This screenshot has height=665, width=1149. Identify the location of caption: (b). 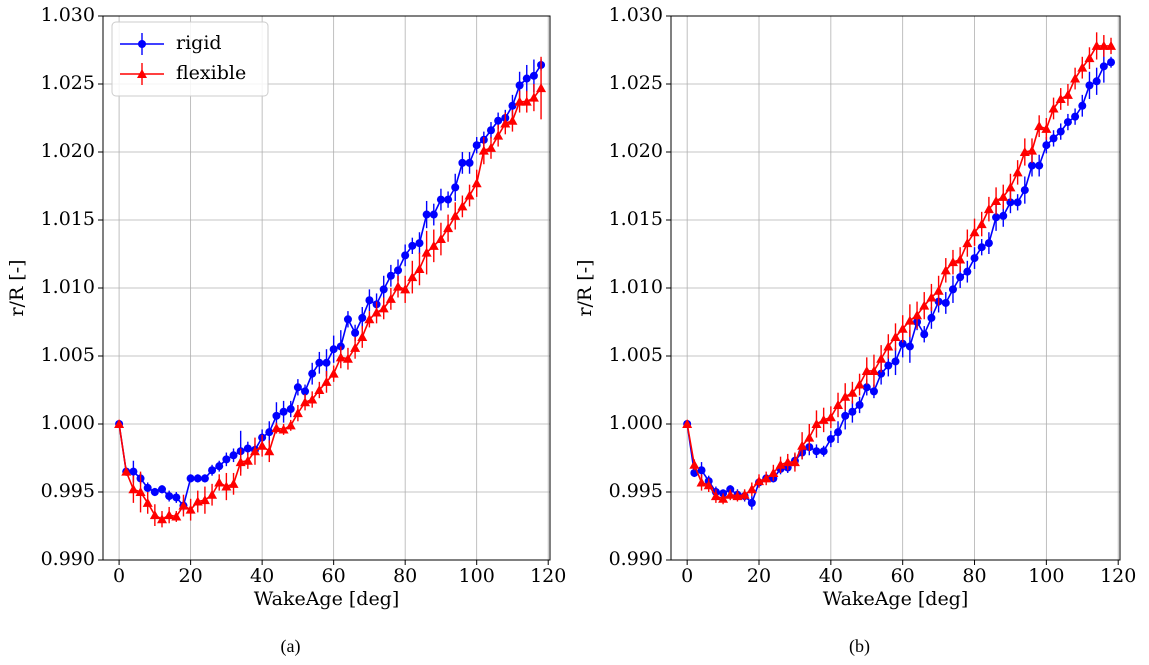
(859, 646).